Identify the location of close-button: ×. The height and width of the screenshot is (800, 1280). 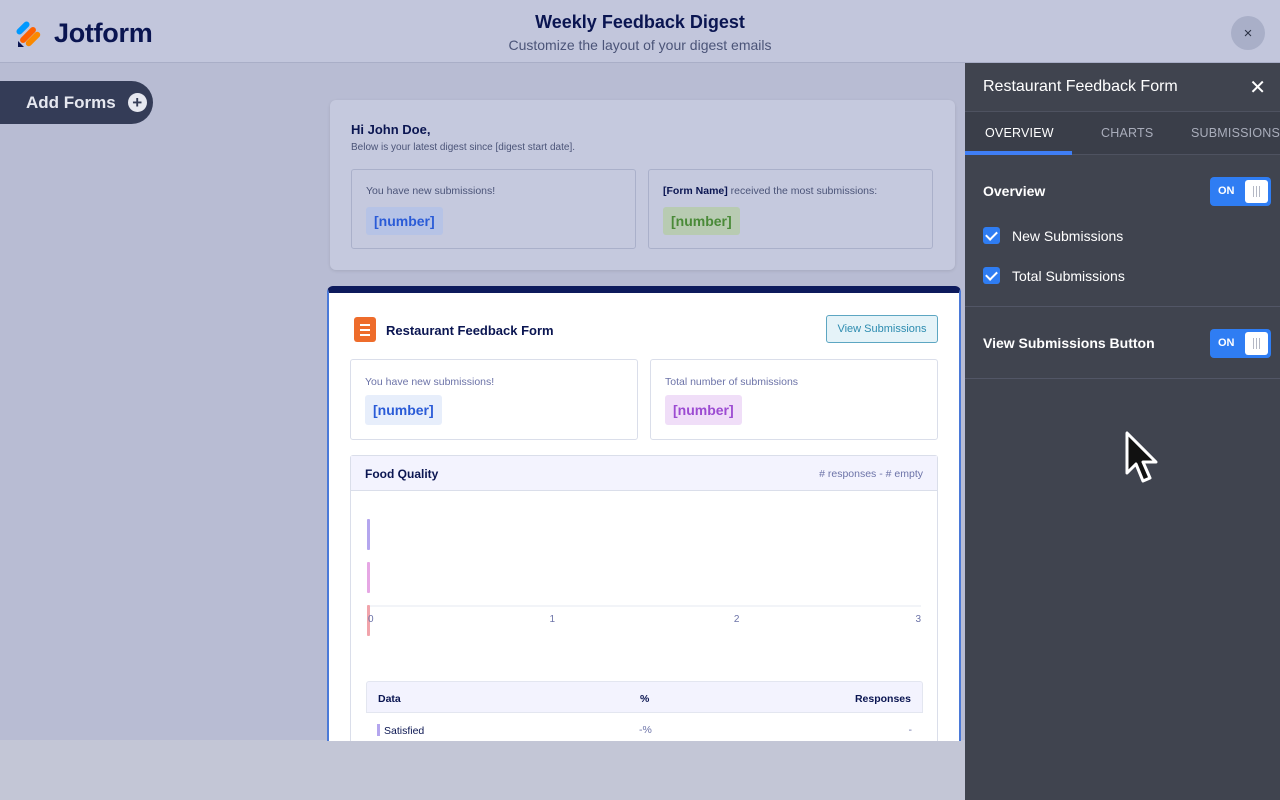
(1248, 33).